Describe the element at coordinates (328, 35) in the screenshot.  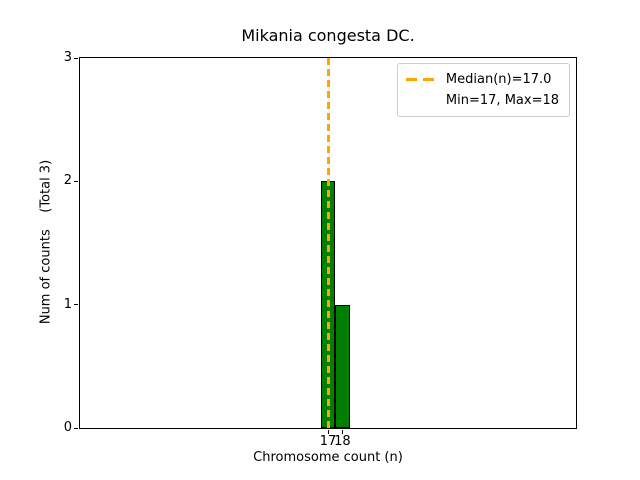
I see `chart-title: Mikania congesta DC.` at that location.